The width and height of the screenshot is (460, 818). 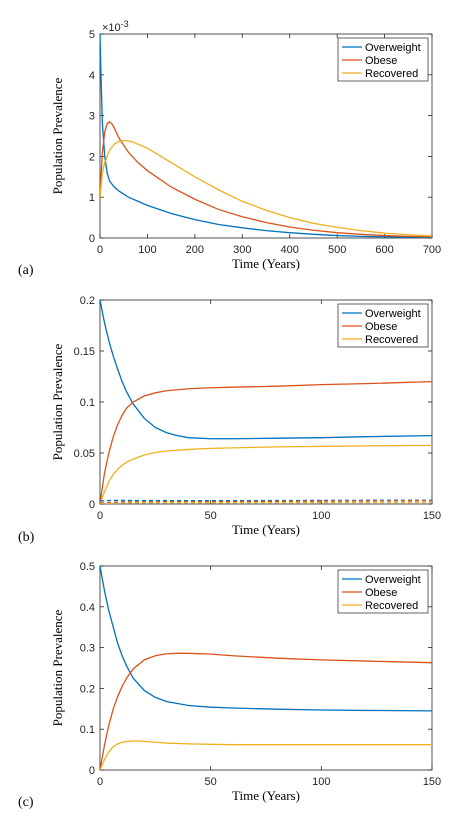 What do you see at coordinates (290, 250) in the screenshot?
I see `x-tick-label: 400` at bounding box center [290, 250].